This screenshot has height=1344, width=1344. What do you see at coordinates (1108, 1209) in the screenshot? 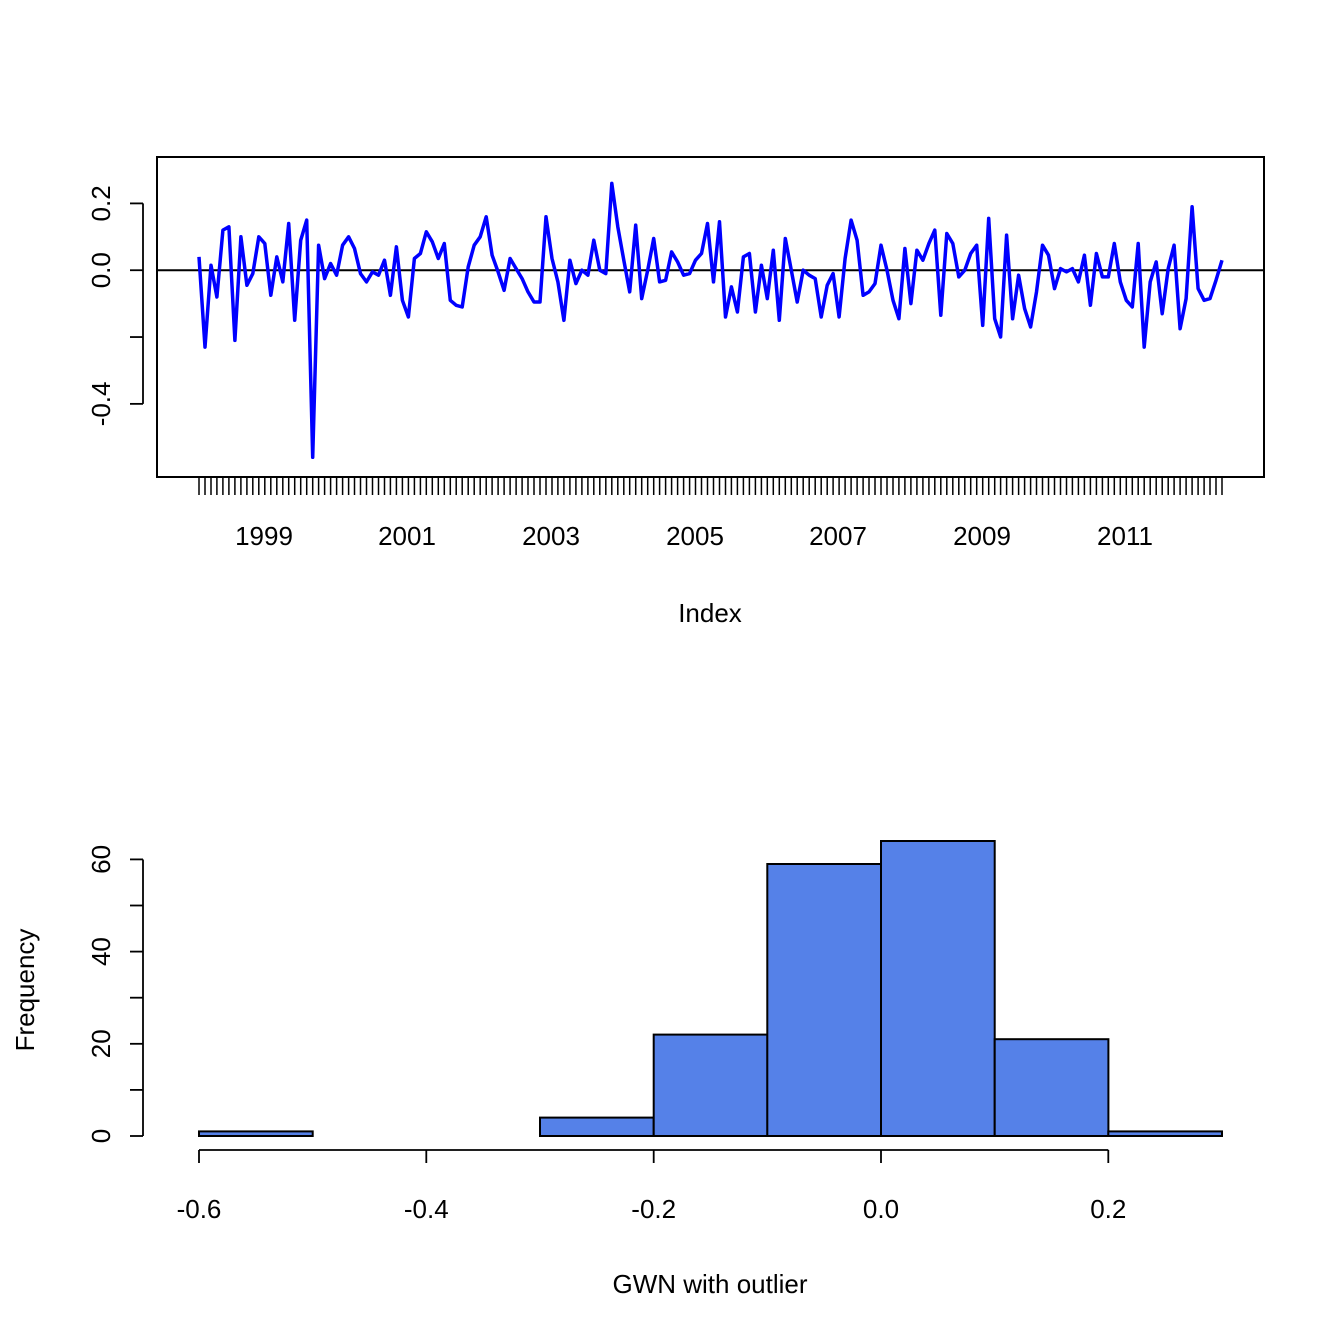
I see `x-tick-label: 0.2` at bounding box center [1108, 1209].